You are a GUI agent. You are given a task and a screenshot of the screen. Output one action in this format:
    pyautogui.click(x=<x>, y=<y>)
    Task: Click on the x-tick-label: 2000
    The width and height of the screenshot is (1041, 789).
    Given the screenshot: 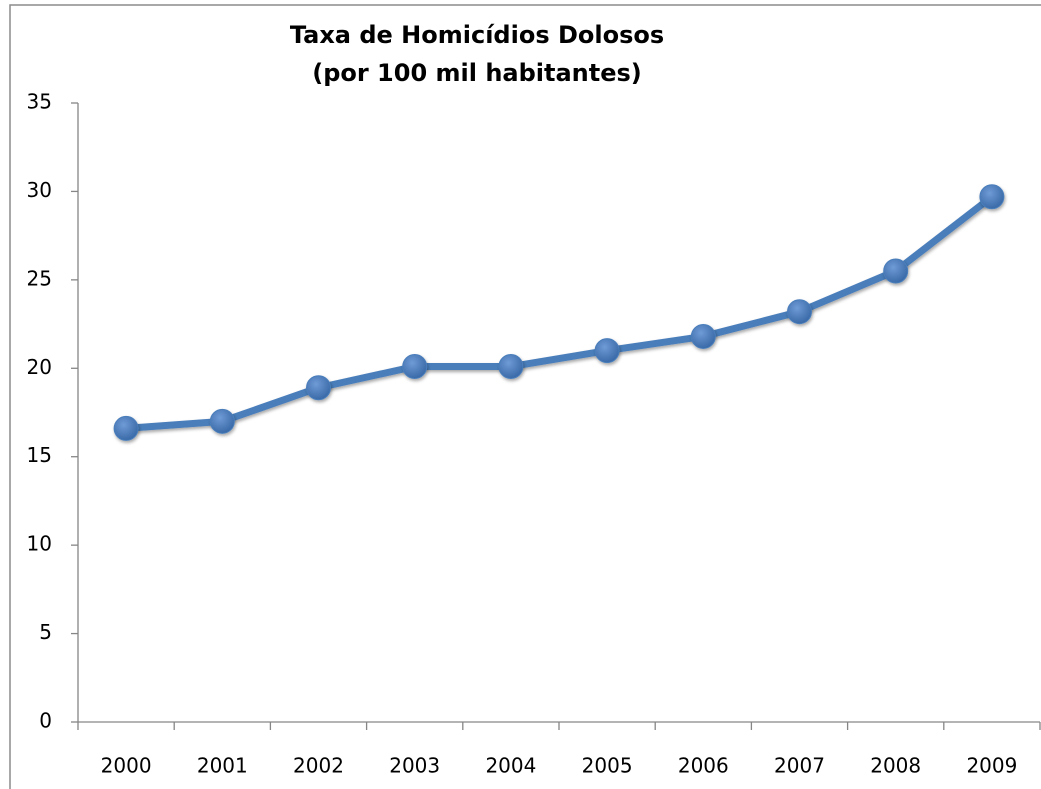 What is the action you would take?
    pyautogui.click(x=126, y=766)
    